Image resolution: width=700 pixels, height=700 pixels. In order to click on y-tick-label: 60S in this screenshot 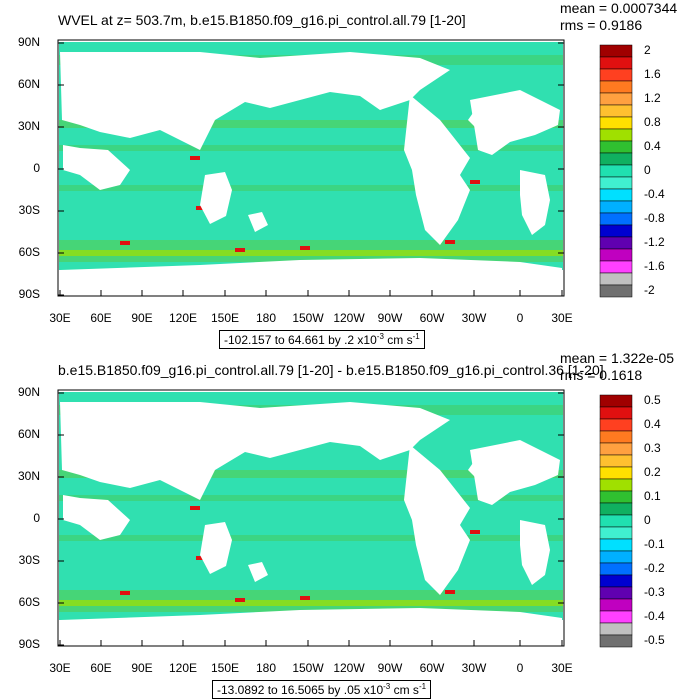, I will do `click(29, 252)`.